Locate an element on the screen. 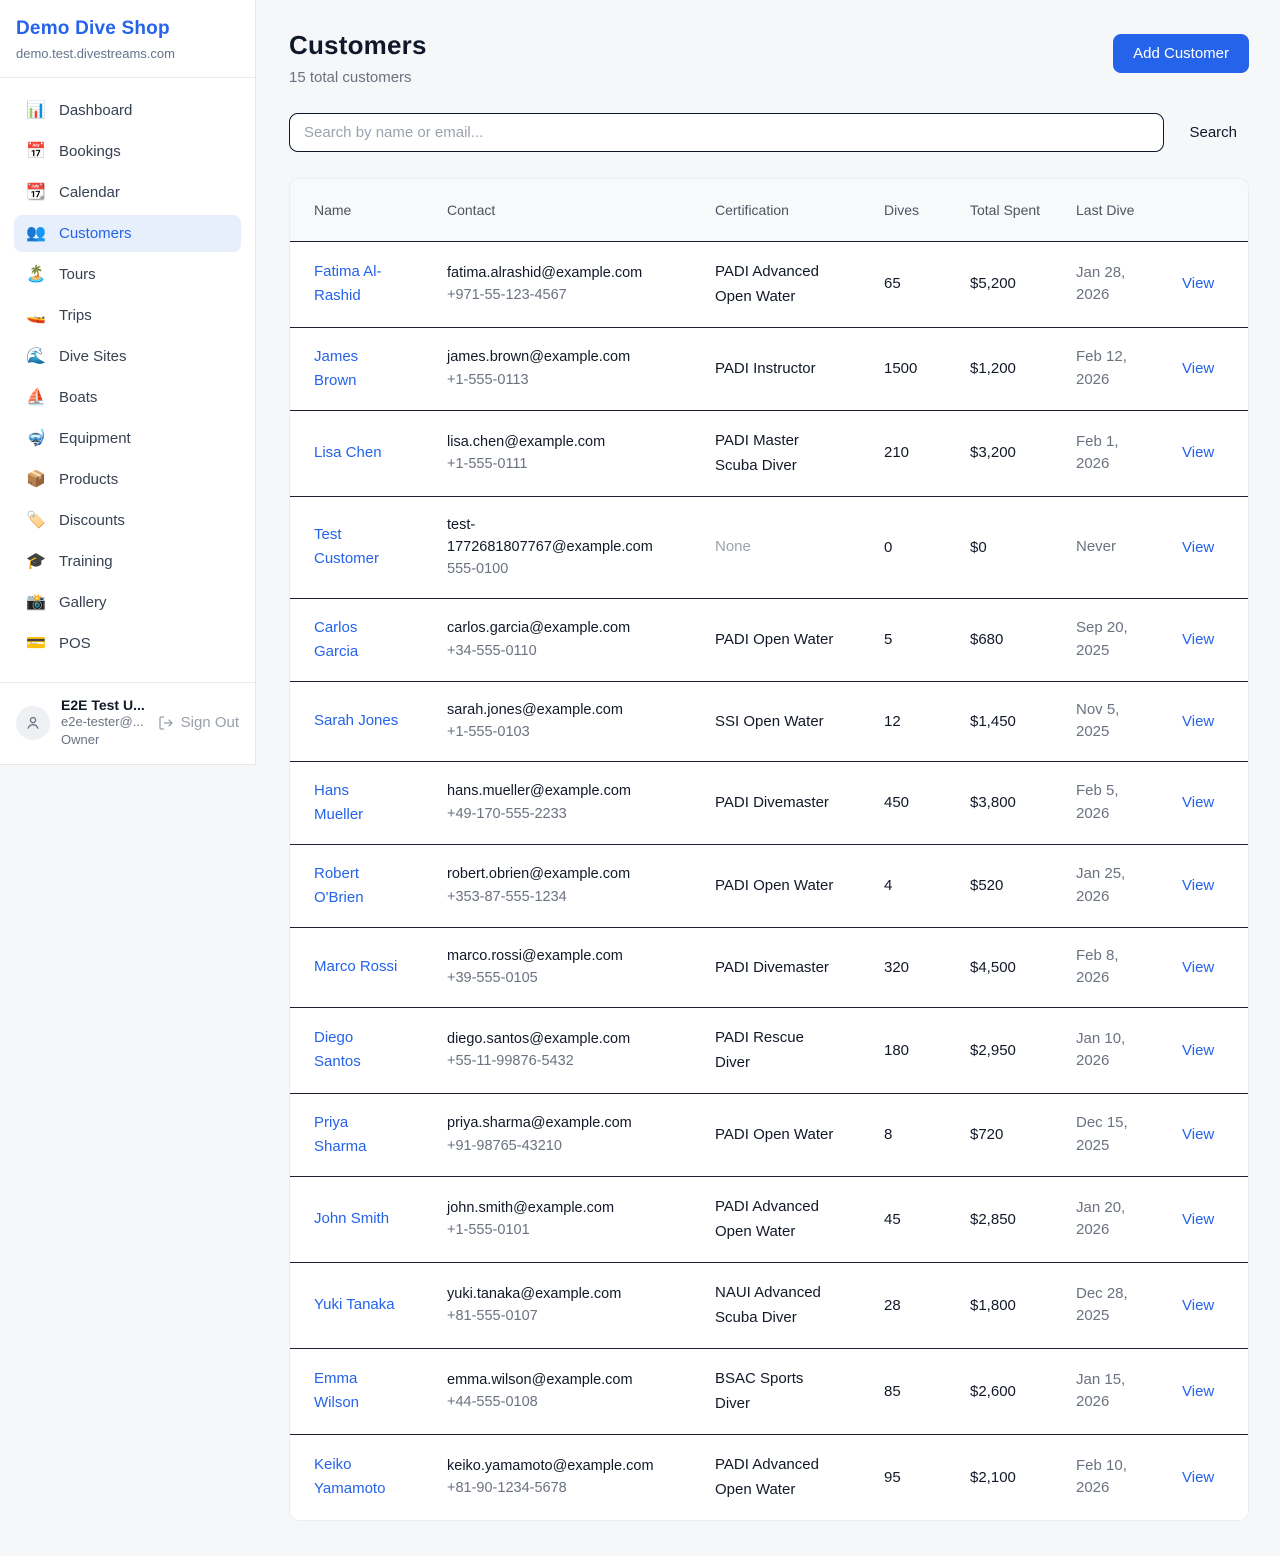  customer-certification: PADI Open Water is located at coordinates (774, 886).